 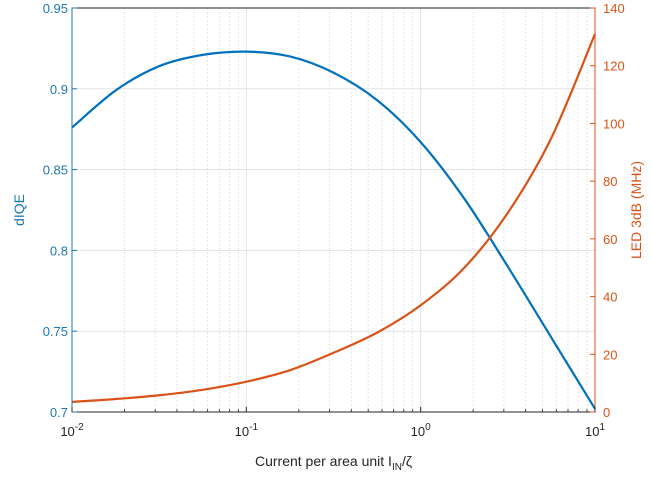 What do you see at coordinates (606, 412) in the screenshot?
I see `right-tick-label: 0` at bounding box center [606, 412].